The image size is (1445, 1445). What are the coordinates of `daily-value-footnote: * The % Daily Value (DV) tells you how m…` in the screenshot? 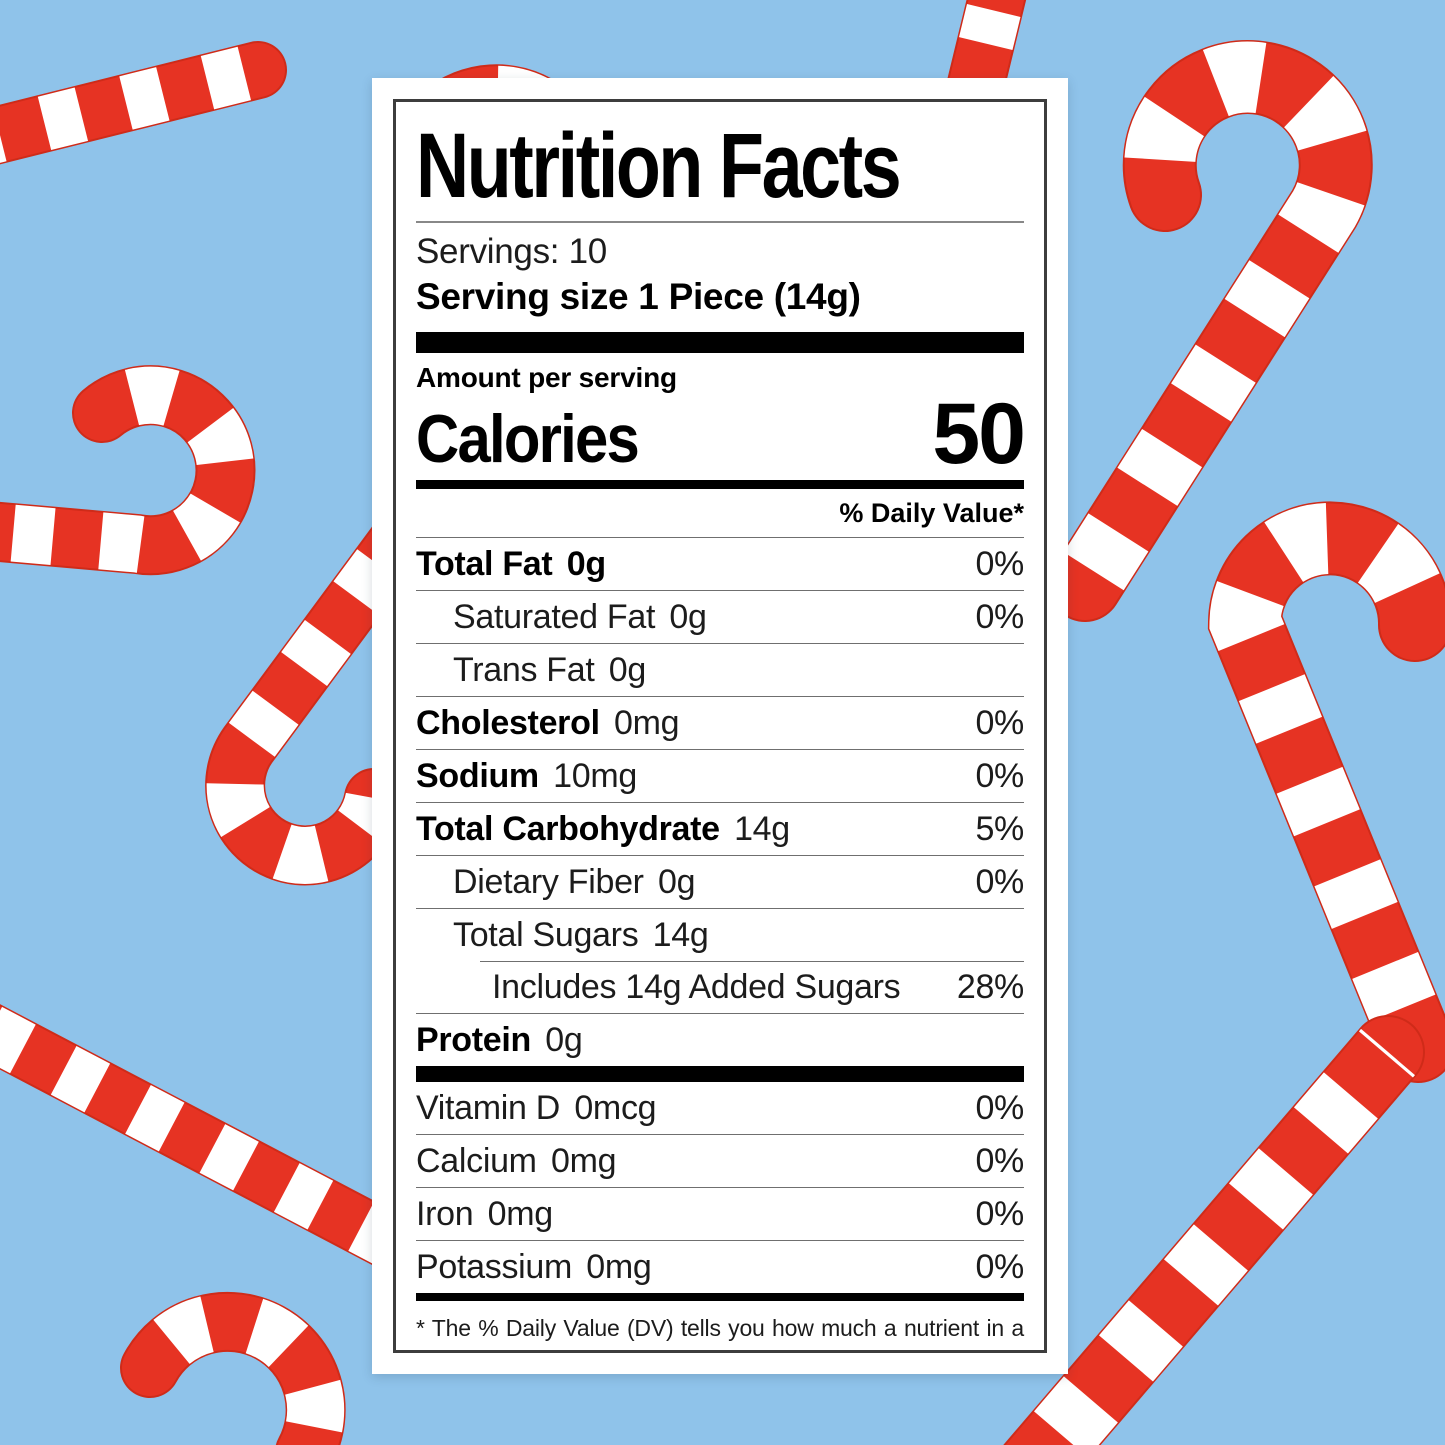 It's located at (720, 1332).